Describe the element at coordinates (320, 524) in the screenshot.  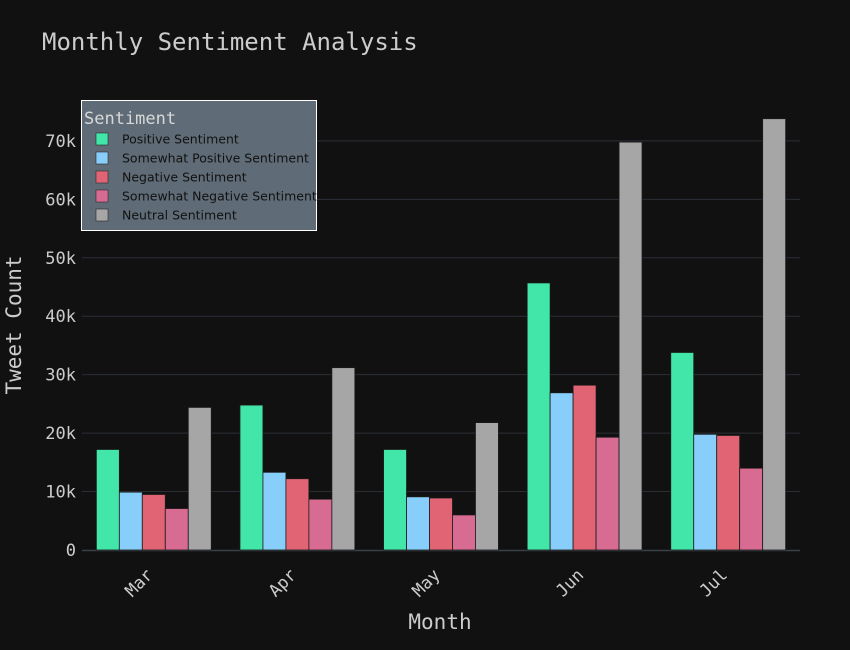
I see `bar-somewhat-negative-sentiment-apr` at that location.